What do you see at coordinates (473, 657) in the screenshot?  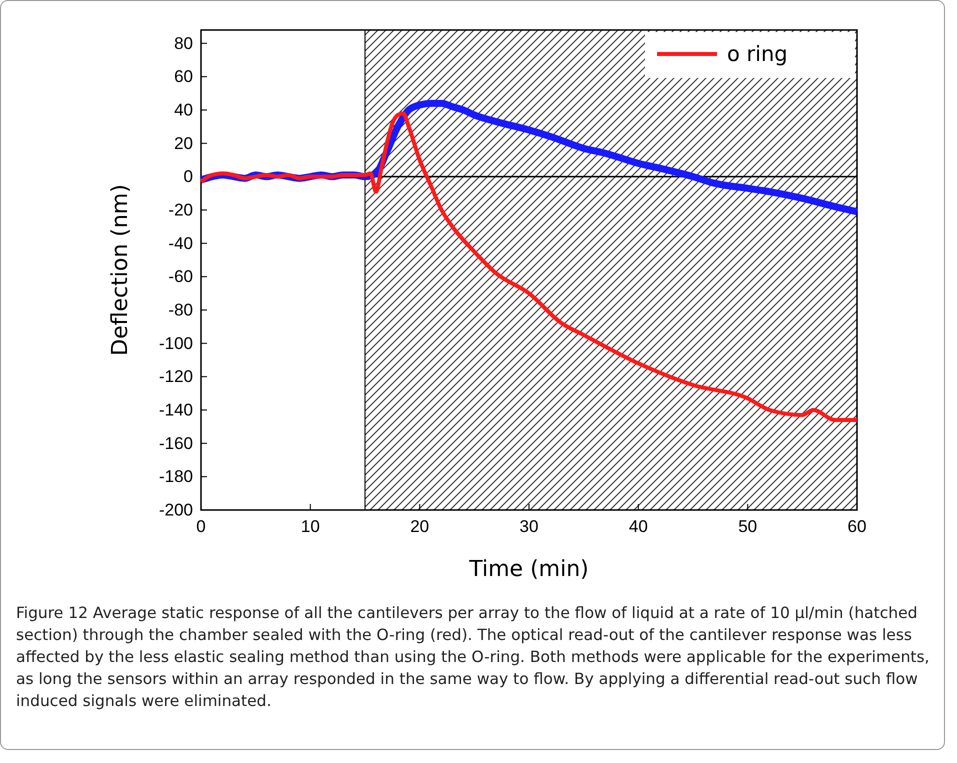 I see `caption: Figure 12 Average static response of all the cantilevers per array to the flow of liquid at a rate of 10 µl/min (hatched section) through the chamber sealed with the O-ring (red). The optical read-out of the cantilever response was less affected by the less elastic sealing method than using the O-ring. Both methods were applicable for the experiments, as long the sensors within an array responded in the same way to flow. By applying a differential read-out such flow induced signals were eliminated.` at bounding box center [473, 657].